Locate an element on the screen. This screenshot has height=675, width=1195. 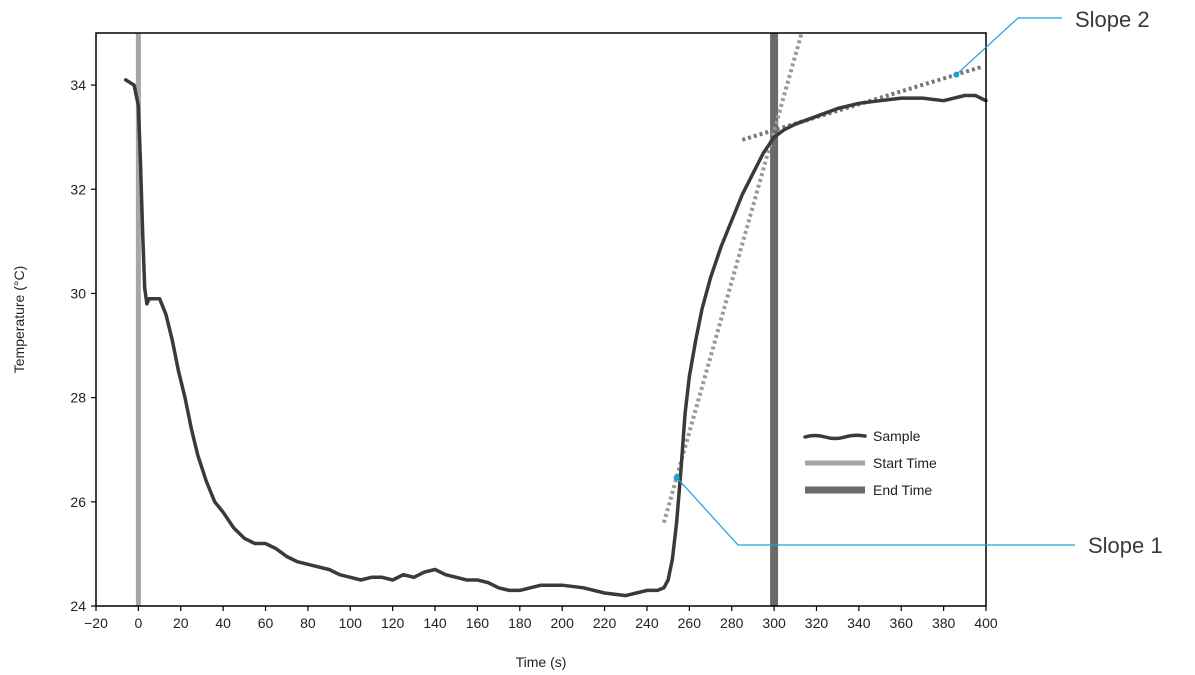
y-tick-label: 26 is located at coordinates (78, 502).